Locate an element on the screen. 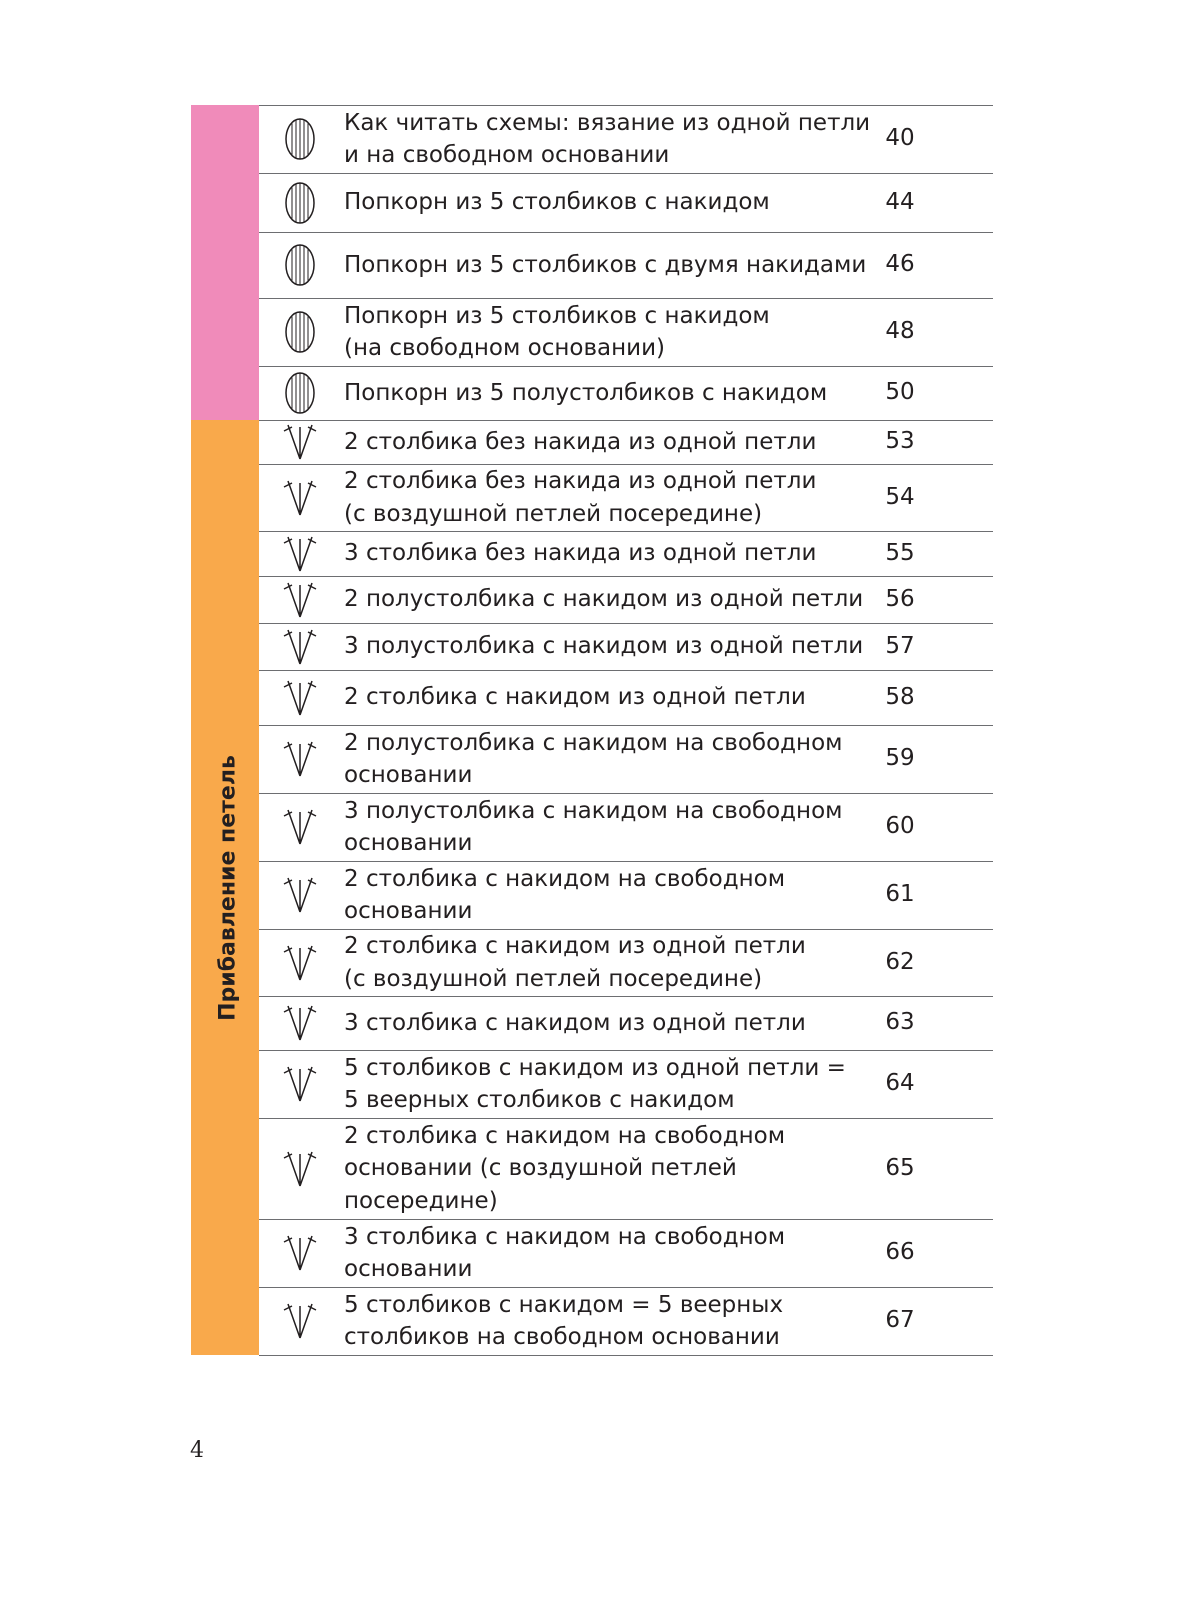 This screenshot has width=1181, height=1614. page-ref: 40 is located at coordinates (900, 138).